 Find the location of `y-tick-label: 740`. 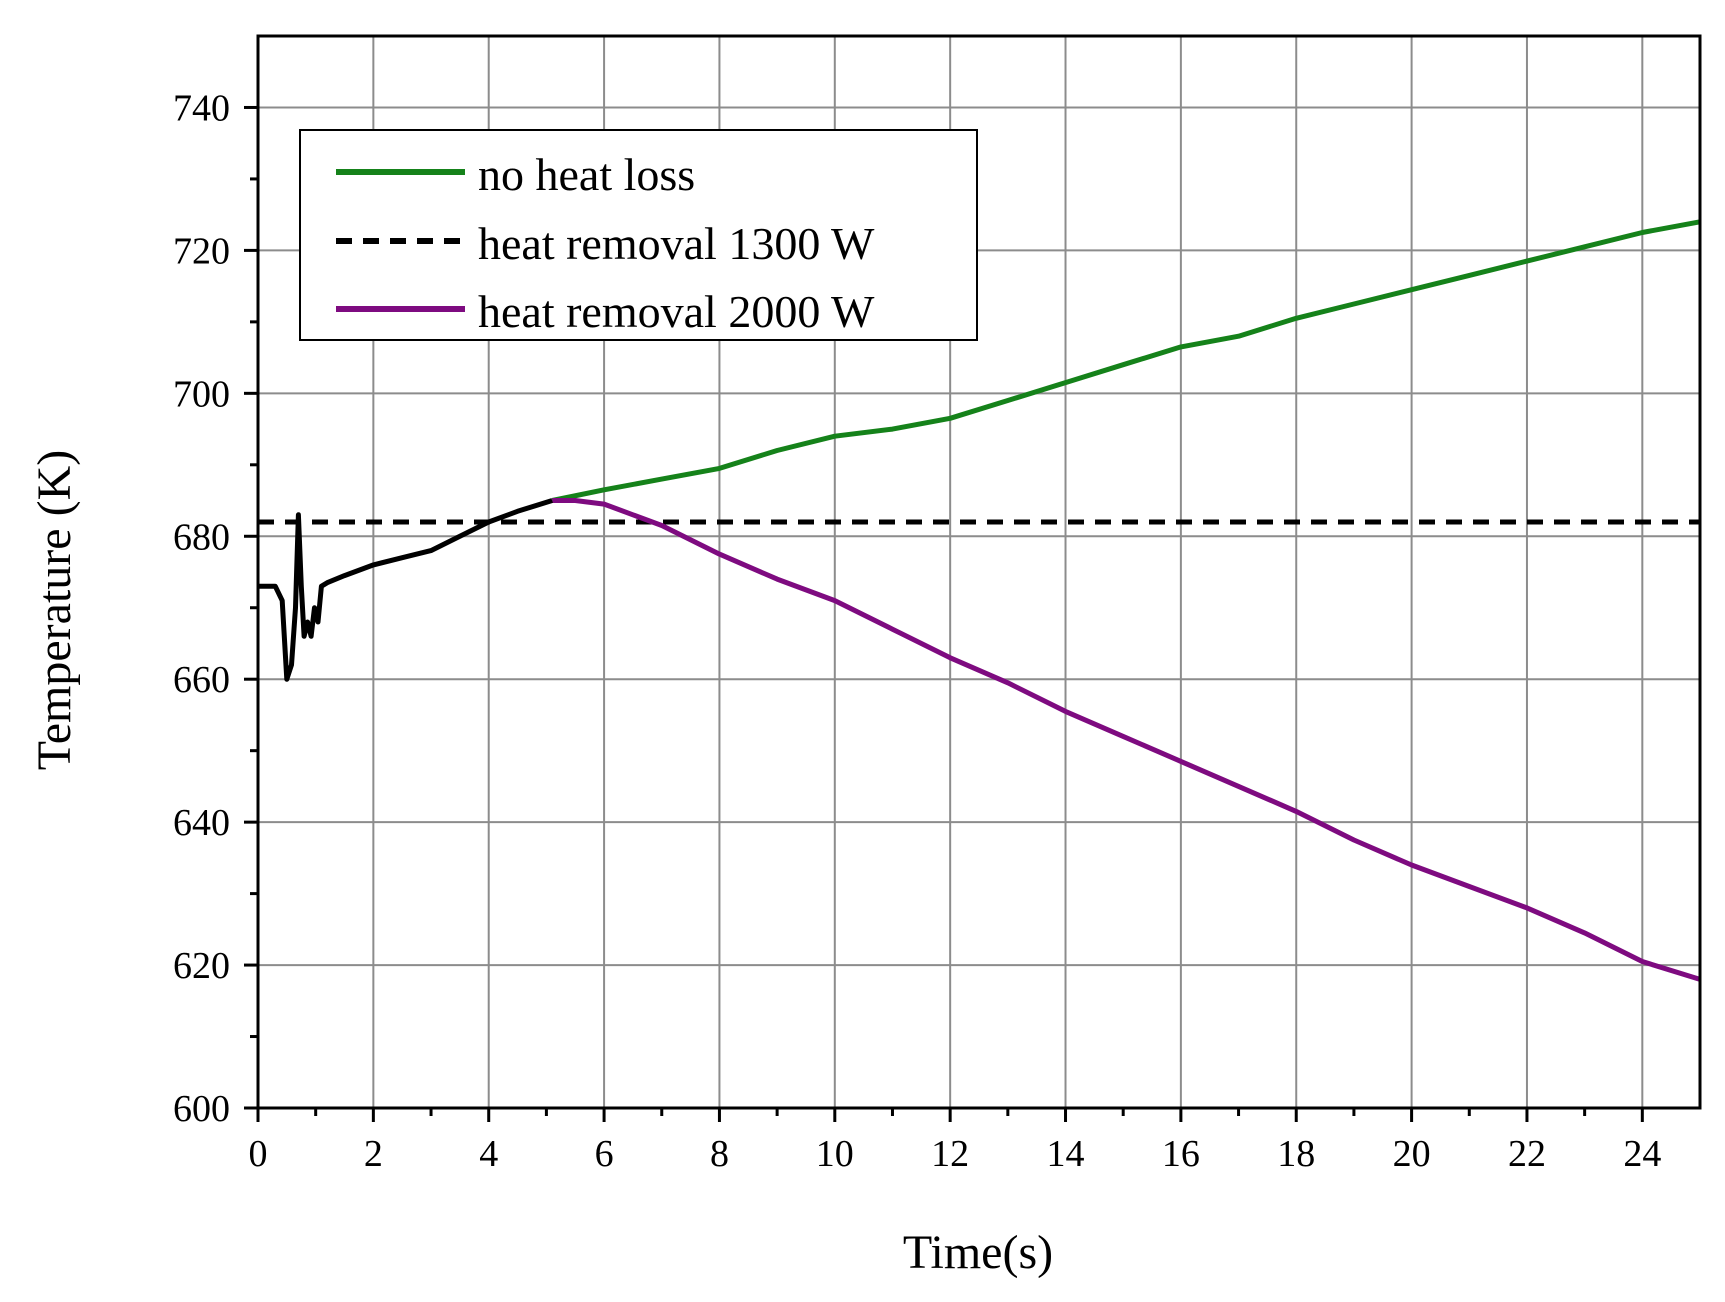

y-tick-label: 740 is located at coordinates (201, 108).